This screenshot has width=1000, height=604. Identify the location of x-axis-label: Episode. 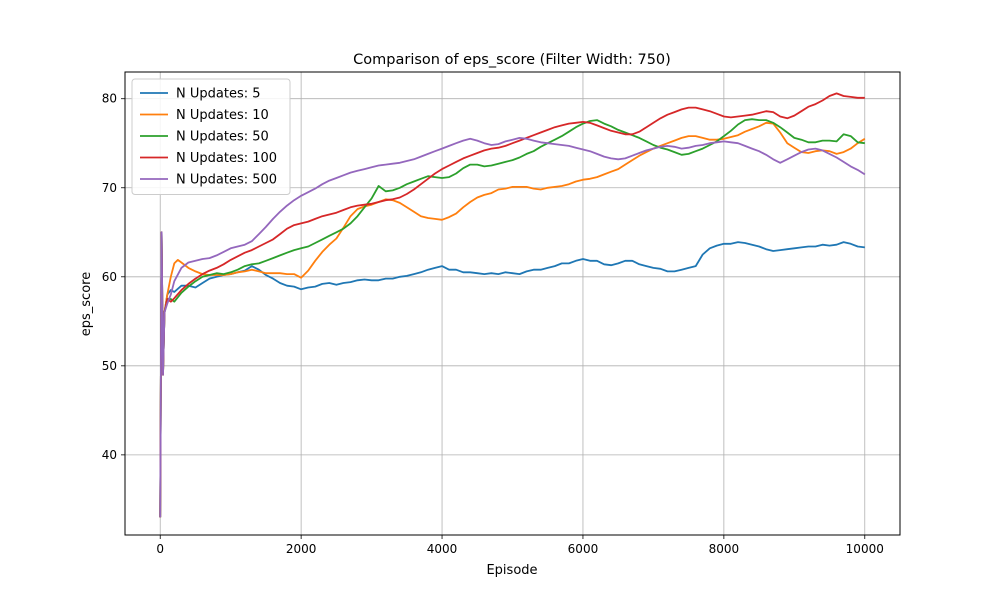
(511, 570).